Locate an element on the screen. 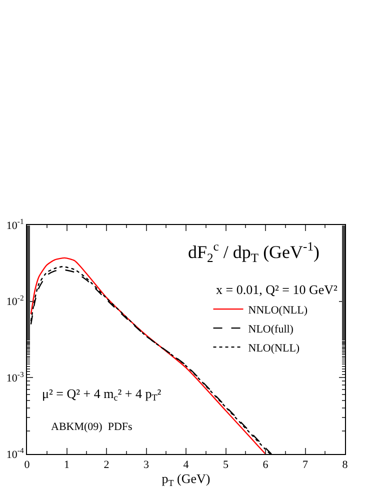  x-tick-label: 7 is located at coordinates (305, 465).